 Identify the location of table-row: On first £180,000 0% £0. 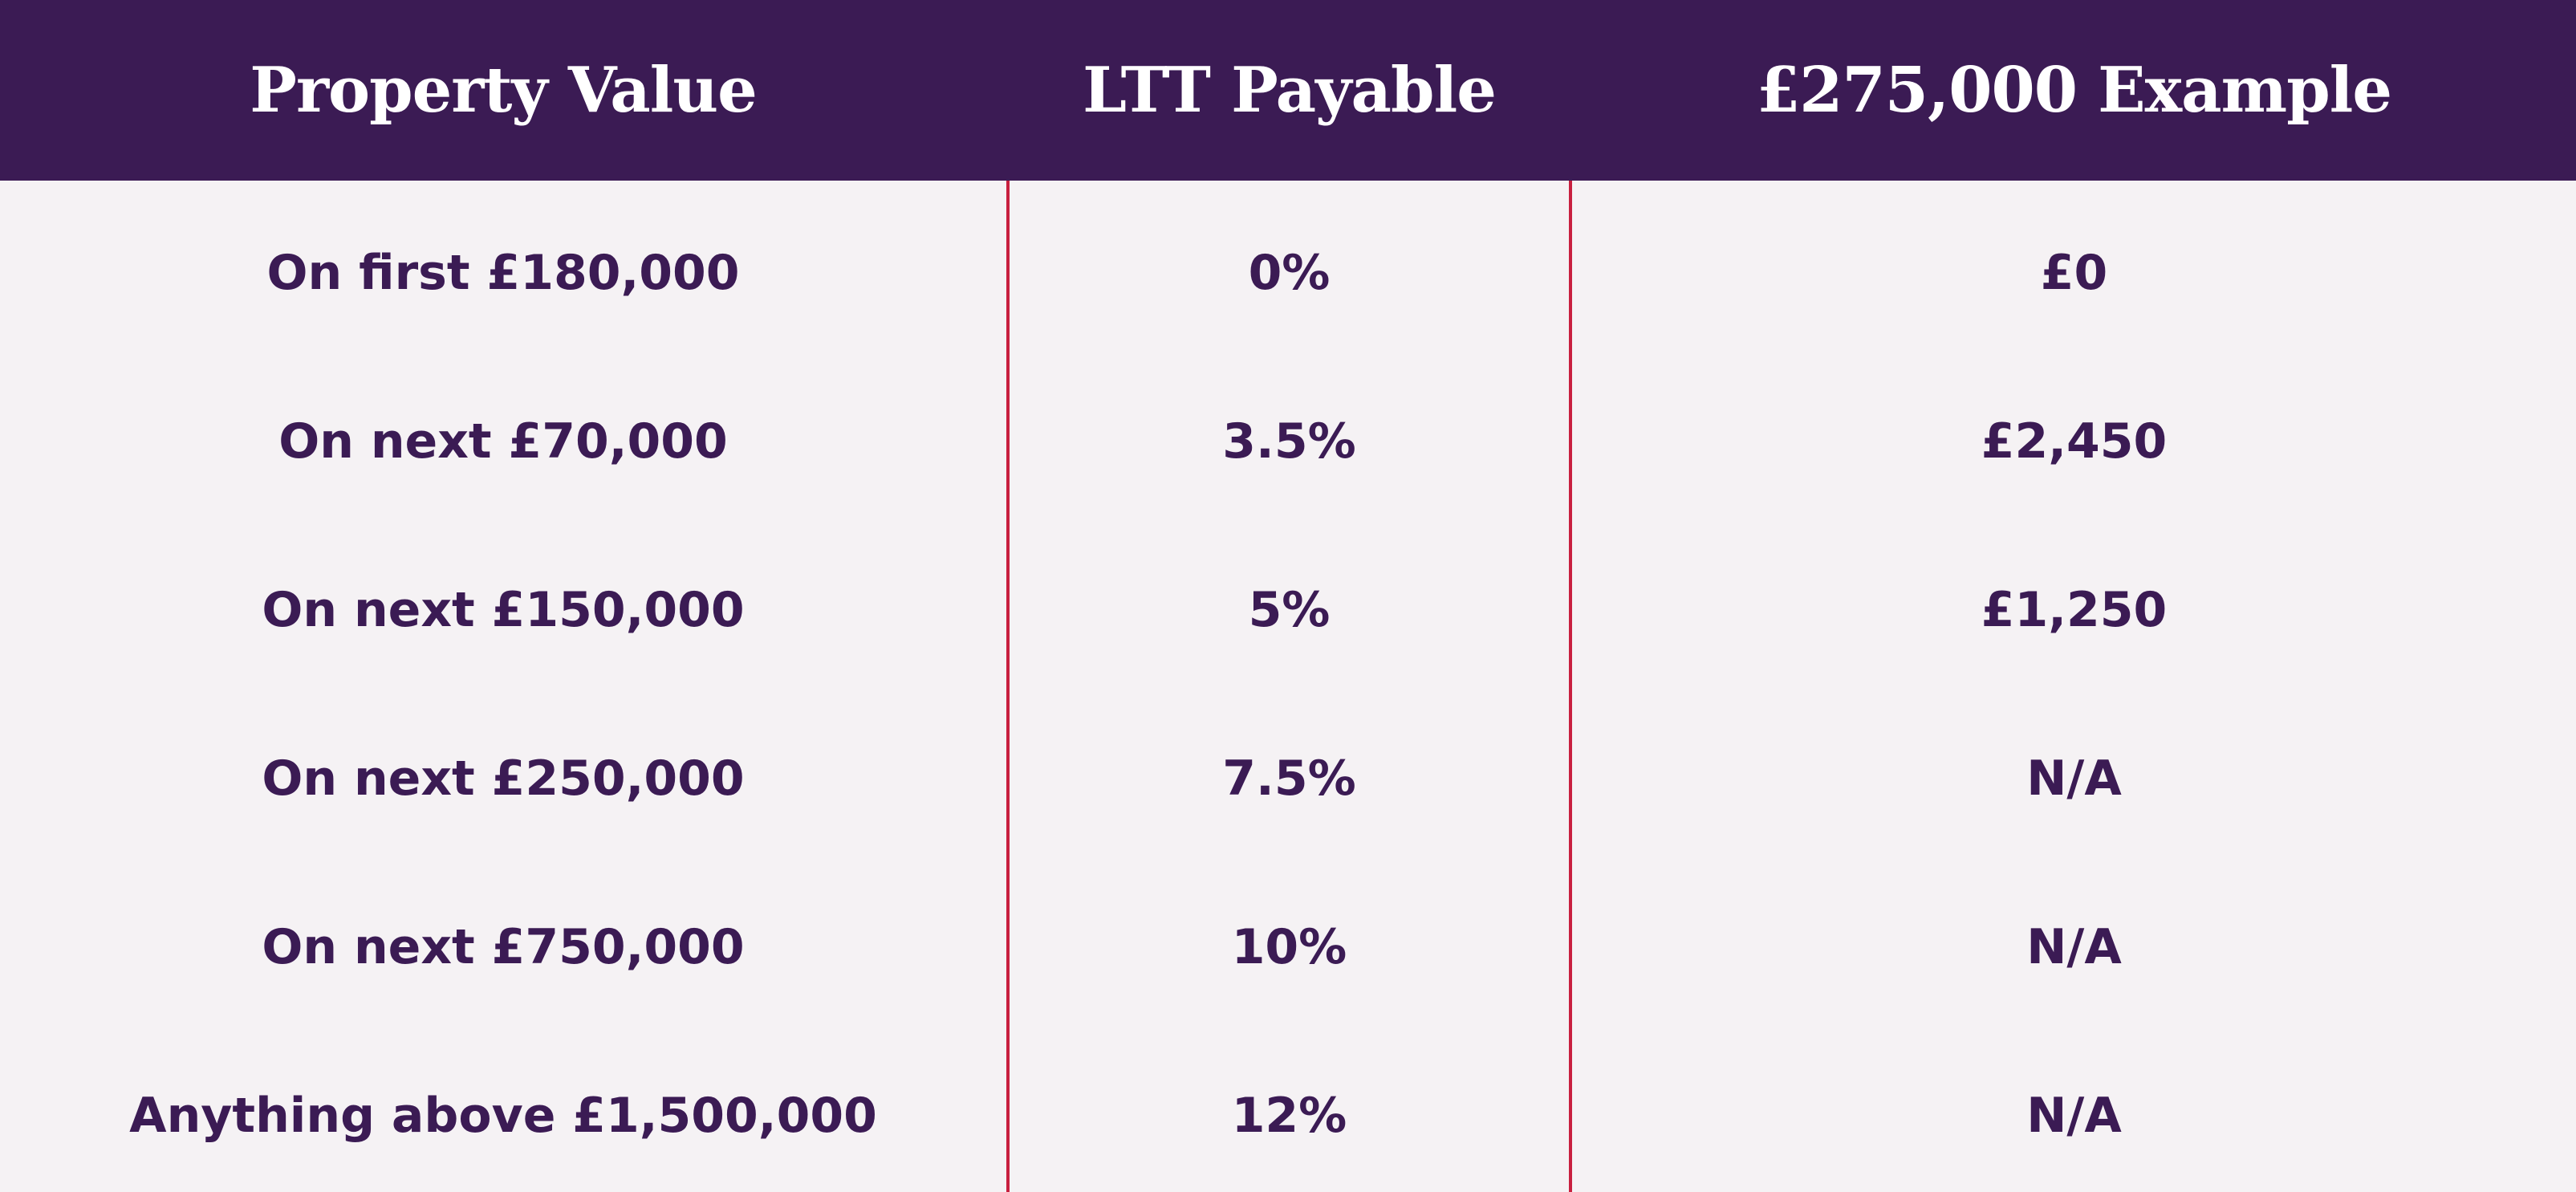
(1288, 273).